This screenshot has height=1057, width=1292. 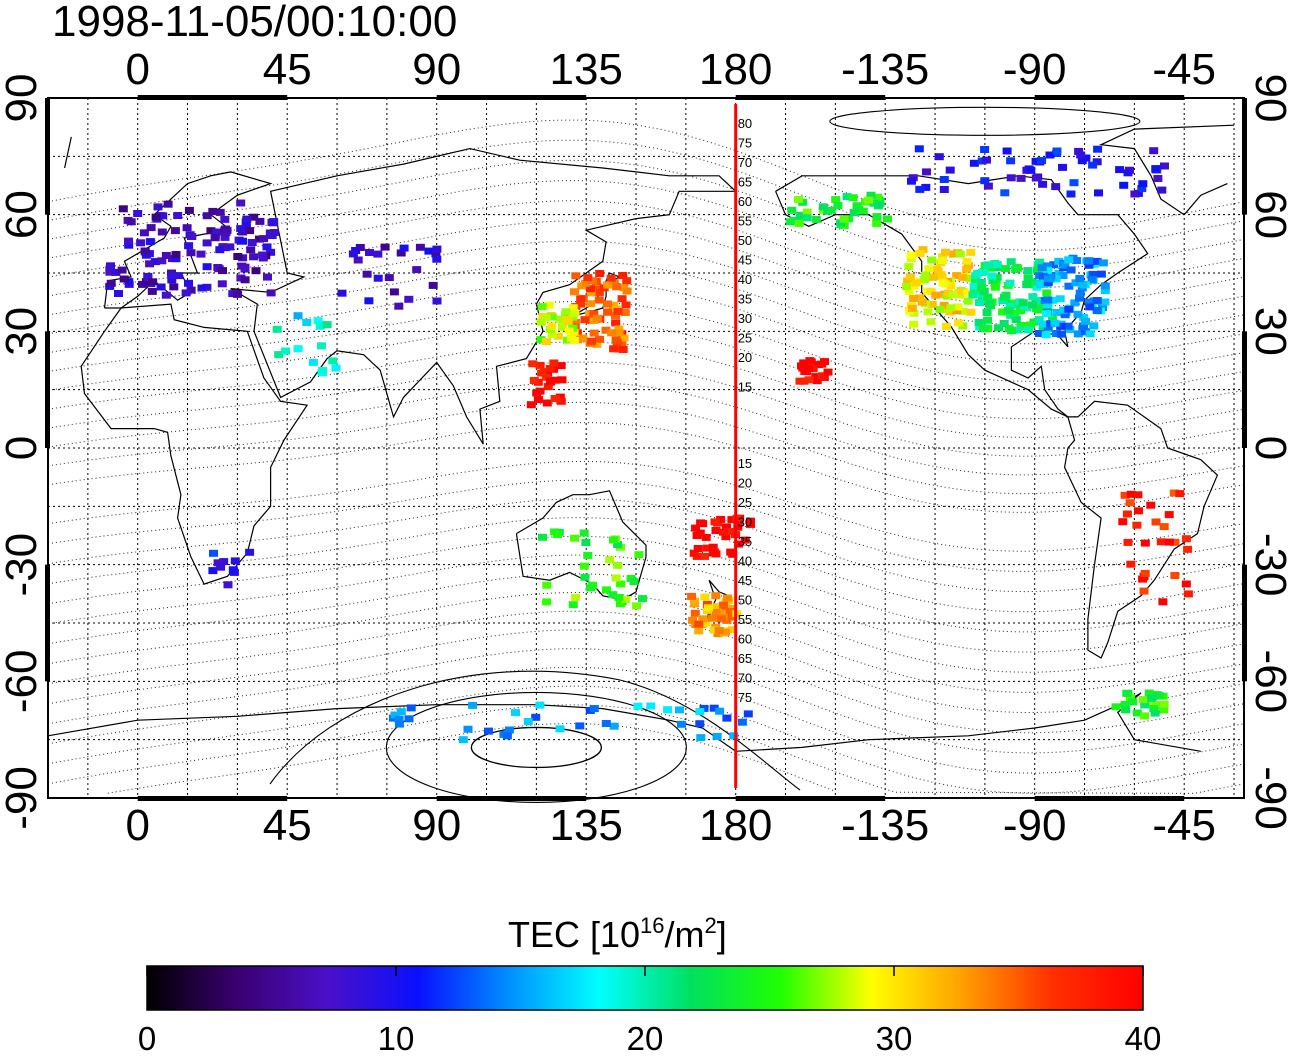 I want to click on colorbar-title: TEC [1016/m2], so click(x=617, y=934).